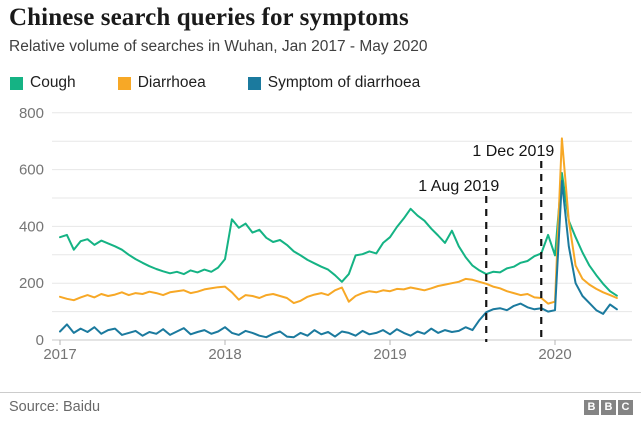 The height and width of the screenshot is (421, 641). I want to click on y-tick-label: 0, so click(40, 340).